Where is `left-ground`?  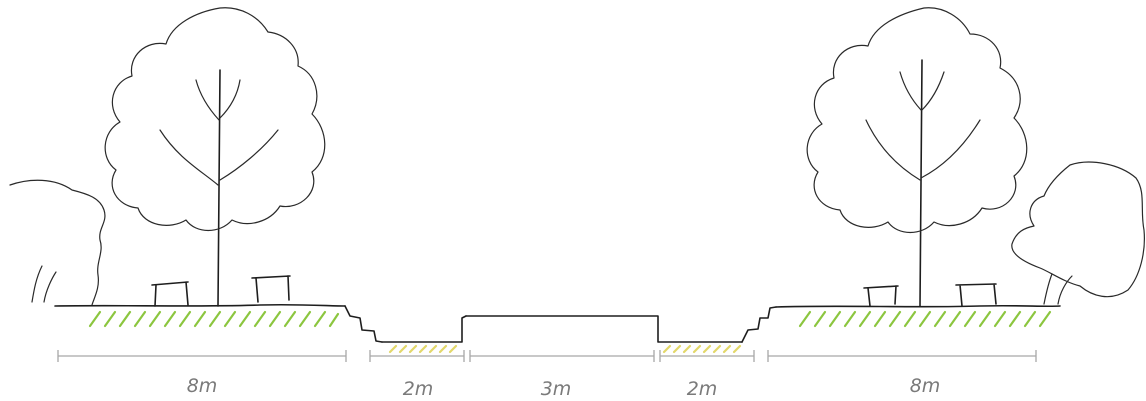 left-ground is located at coordinates (260, 323).